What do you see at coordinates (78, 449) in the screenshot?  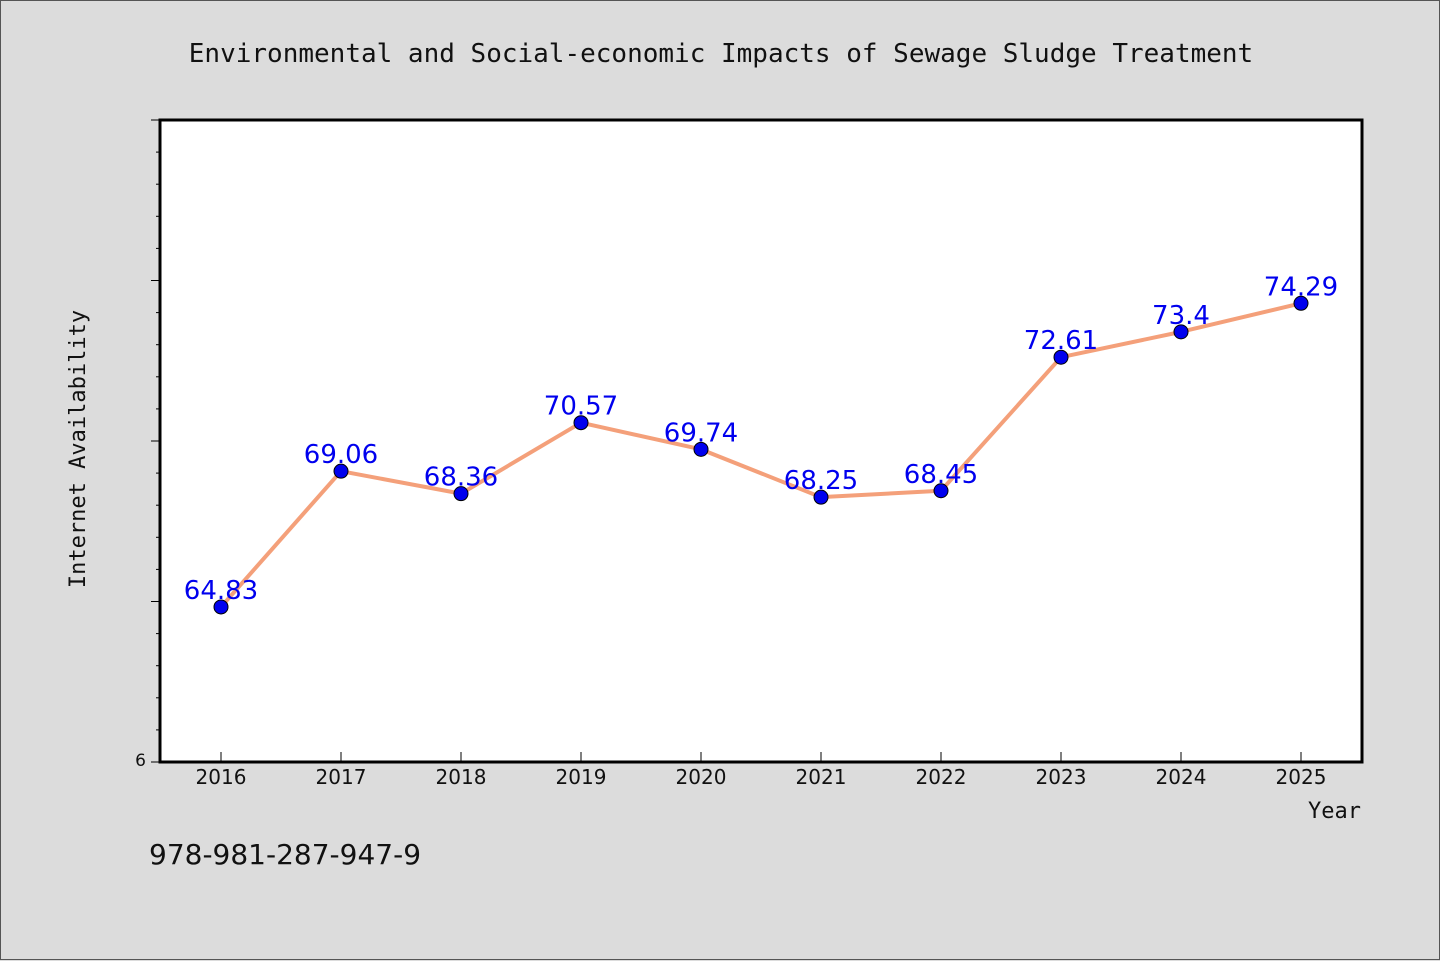 I see `y-axis-label: Internet Availability` at bounding box center [78, 449].